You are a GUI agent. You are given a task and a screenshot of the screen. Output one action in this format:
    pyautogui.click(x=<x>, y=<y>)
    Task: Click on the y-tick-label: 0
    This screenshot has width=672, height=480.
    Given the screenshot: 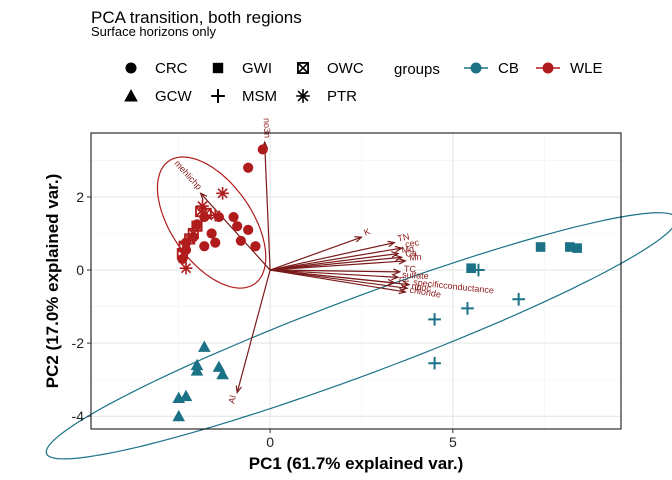 What is the action you would take?
    pyautogui.click(x=80, y=270)
    